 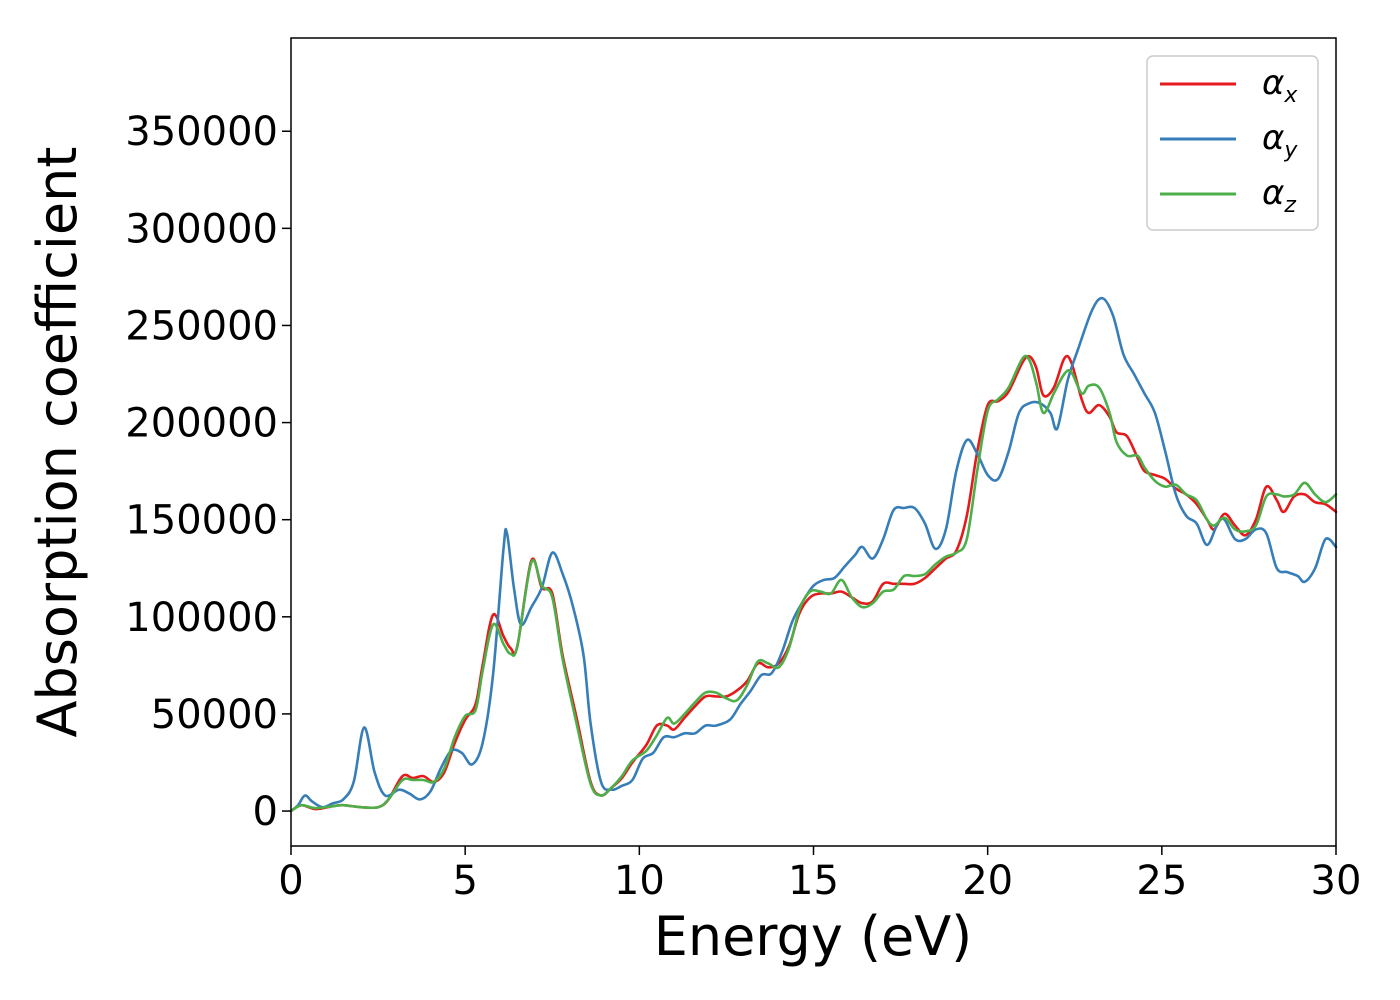 I want to click on y-tick-label: 350000, so click(x=201, y=132).